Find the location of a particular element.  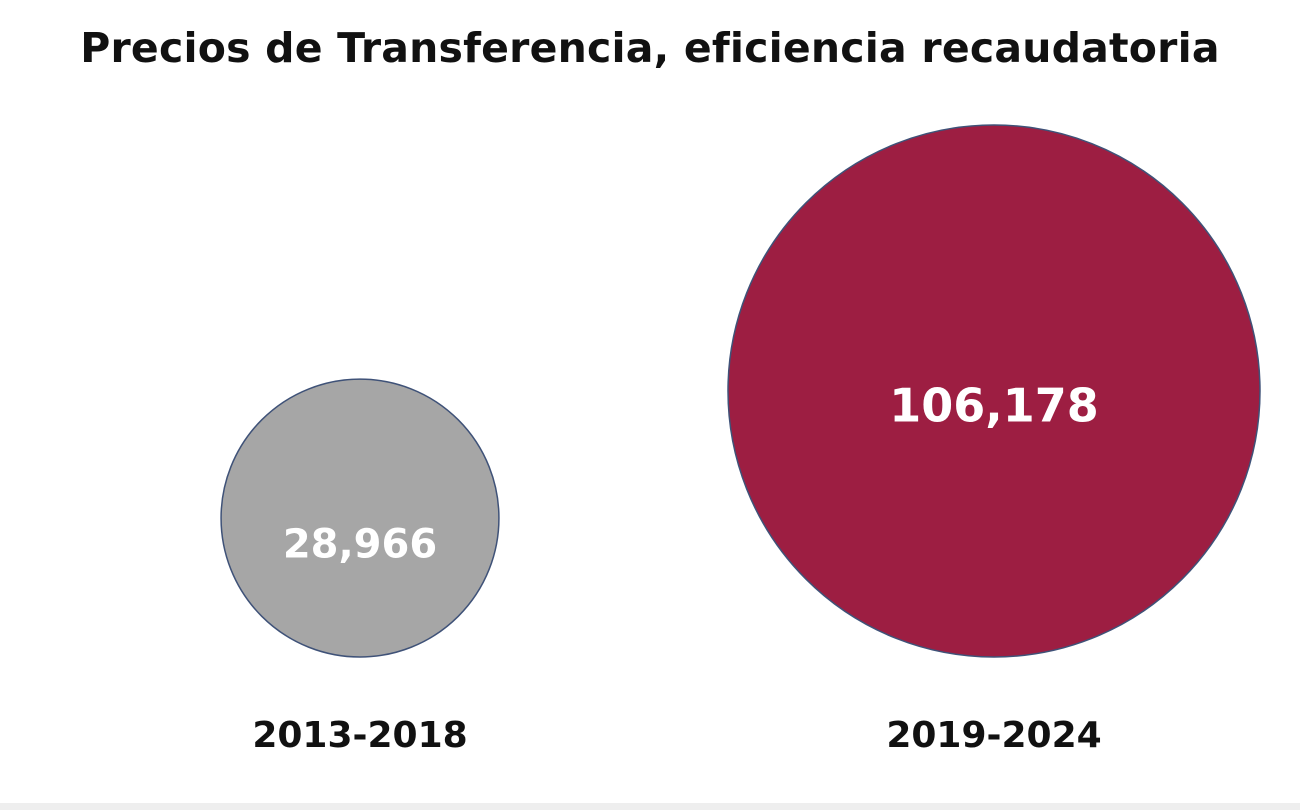

value-label-2019-2024: 106,178 is located at coordinates (994, 406).